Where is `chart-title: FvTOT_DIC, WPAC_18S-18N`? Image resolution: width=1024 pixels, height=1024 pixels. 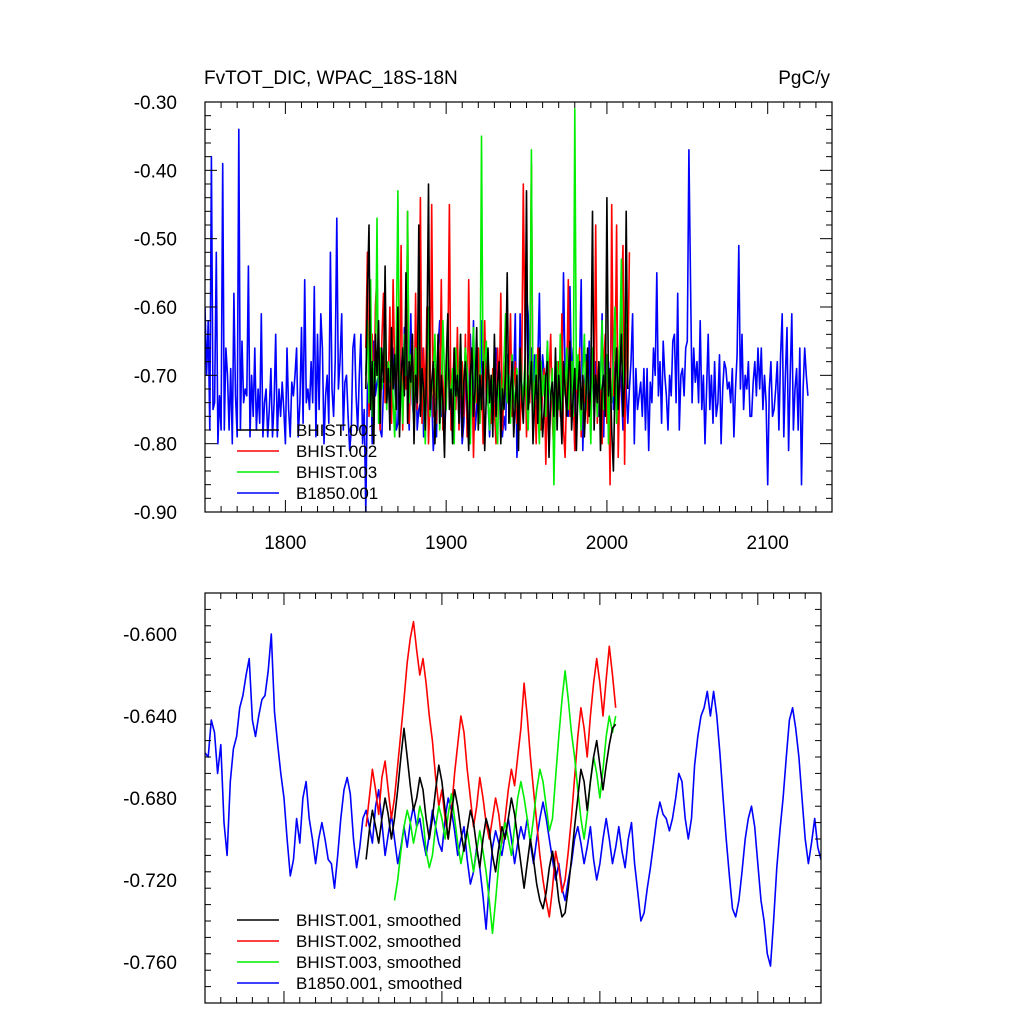
chart-title: FvTOT_DIC, WPAC_18S-18N is located at coordinates (331, 78).